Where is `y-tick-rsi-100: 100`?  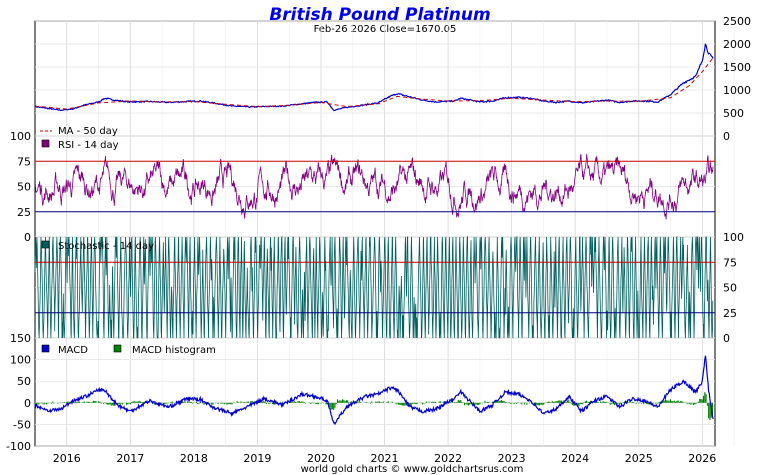 y-tick-rsi-100: 100 is located at coordinates (20, 136).